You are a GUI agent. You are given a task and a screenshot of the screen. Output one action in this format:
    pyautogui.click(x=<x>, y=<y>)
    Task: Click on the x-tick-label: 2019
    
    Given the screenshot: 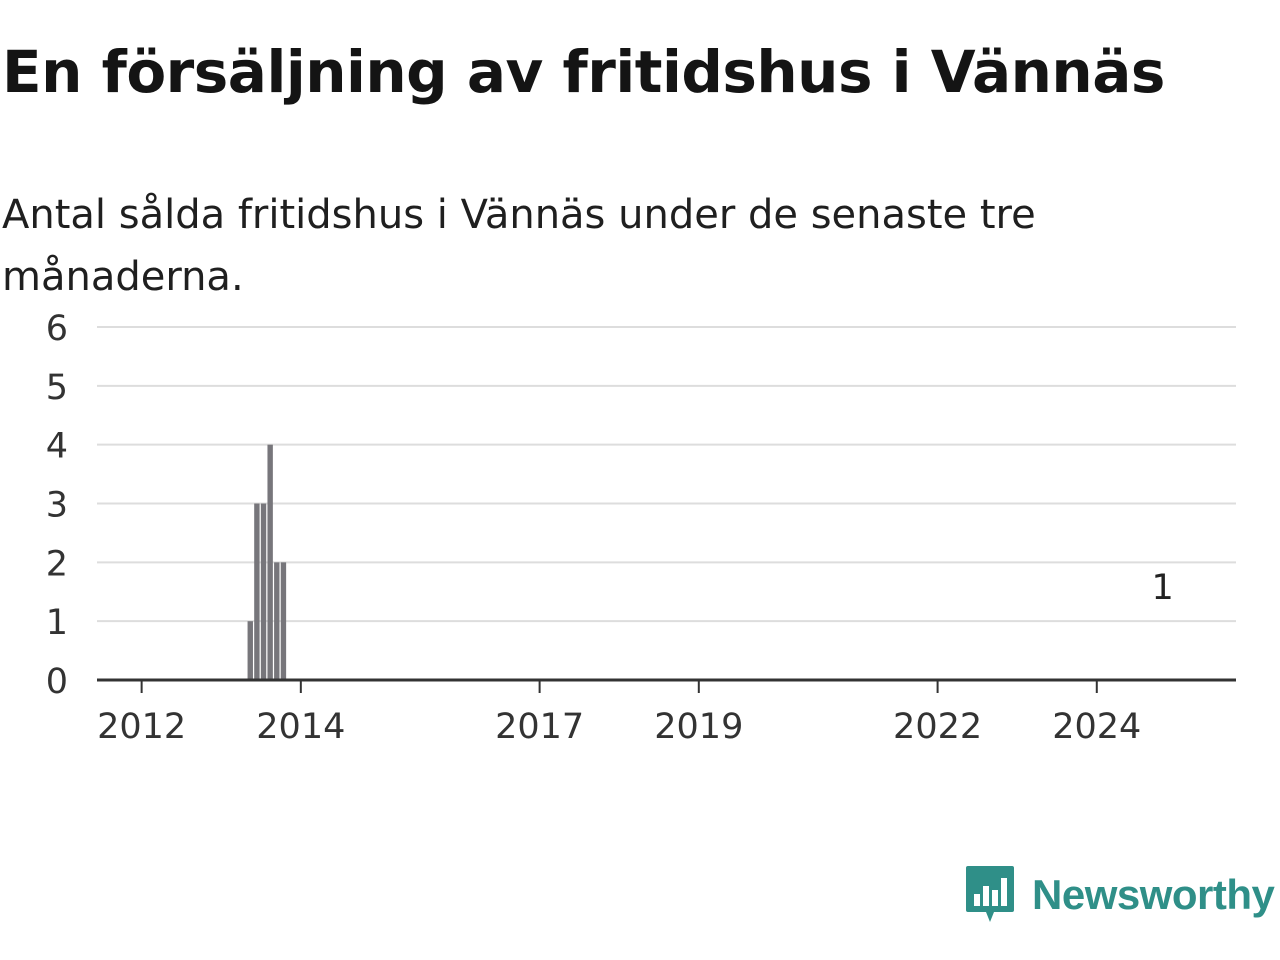 What is the action you would take?
    pyautogui.click(x=698, y=727)
    